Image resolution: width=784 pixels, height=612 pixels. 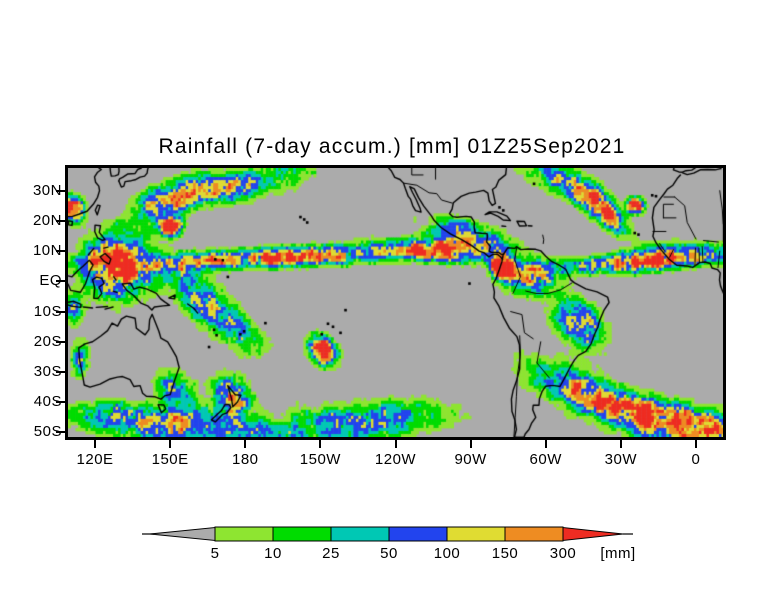 I want to click on lat-tick-label: 40S, so click(x=47, y=402).